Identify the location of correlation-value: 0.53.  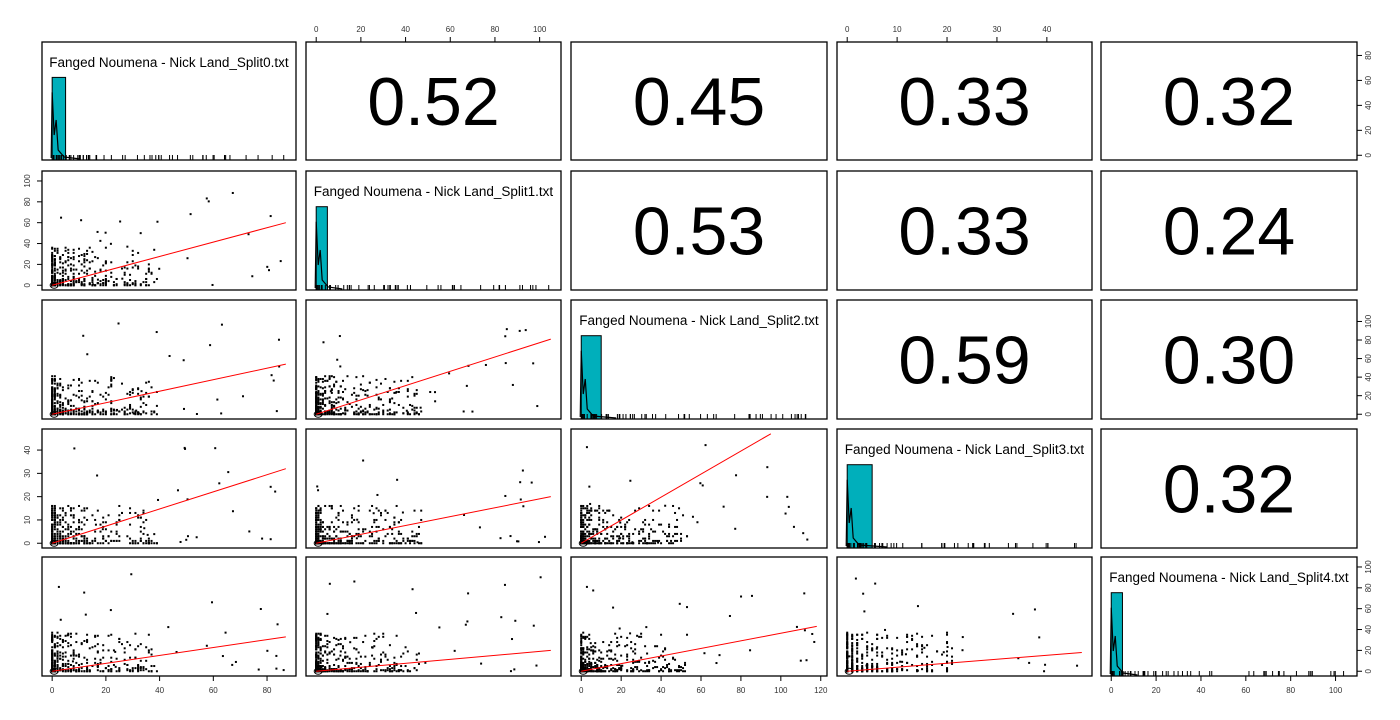
(699, 232).